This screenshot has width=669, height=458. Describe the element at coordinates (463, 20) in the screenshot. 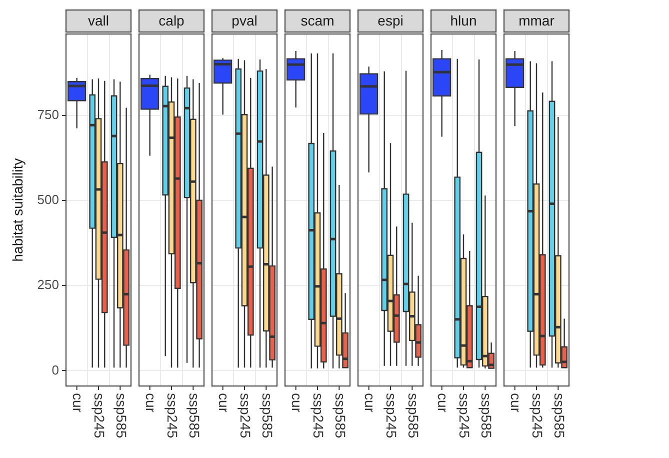

I see `chart-title: hlun` at that location.